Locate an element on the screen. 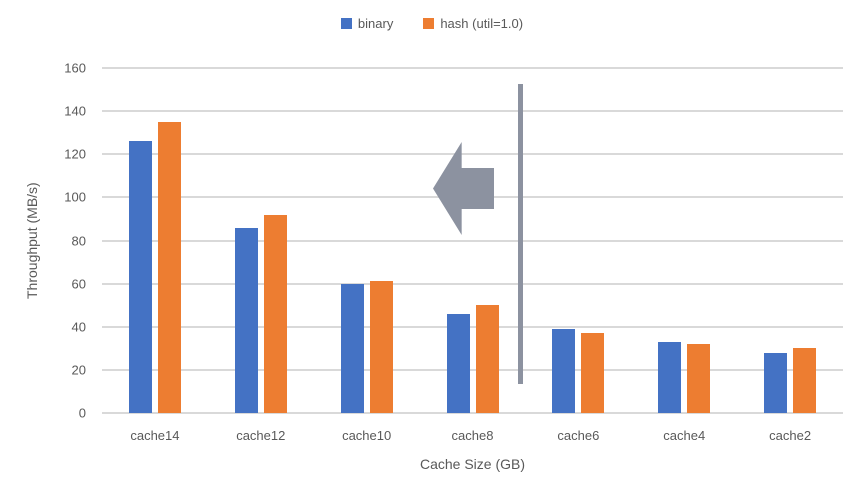 Image resolution: width=864 pixels, height=504 pixels. x-tick-label: cache12 is located at coordinates (261, 435).